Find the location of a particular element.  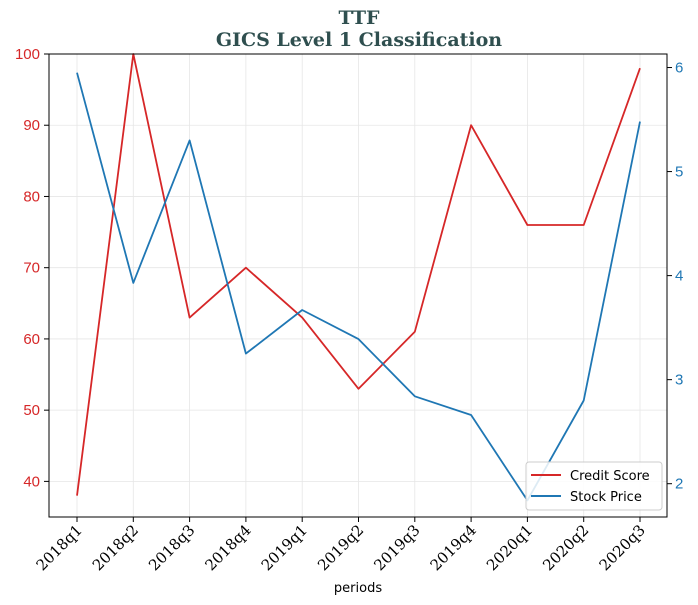

x-tick-label: 2020q3 is located at coordinates (622, 547).